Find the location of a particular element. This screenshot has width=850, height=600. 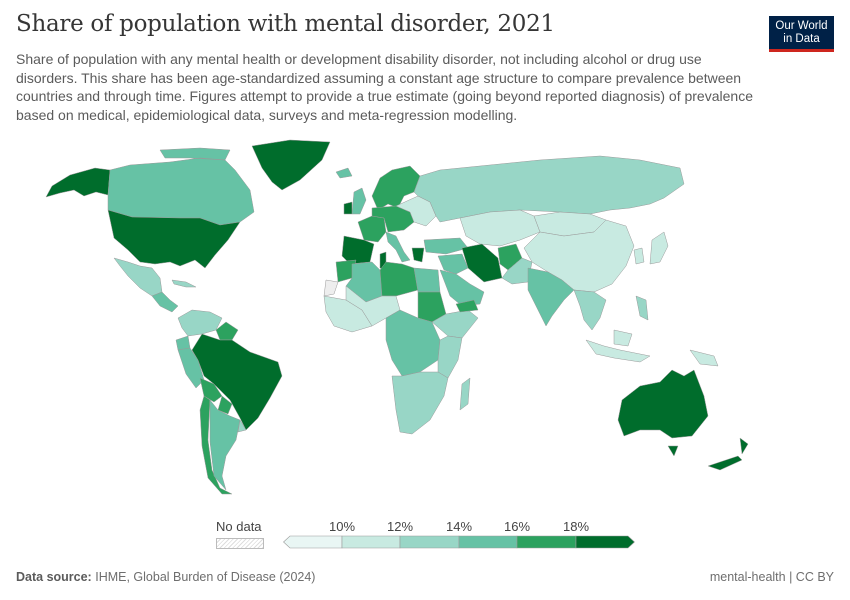

footer-license: mental-health | CC BY is located at coordinates (771, 577).